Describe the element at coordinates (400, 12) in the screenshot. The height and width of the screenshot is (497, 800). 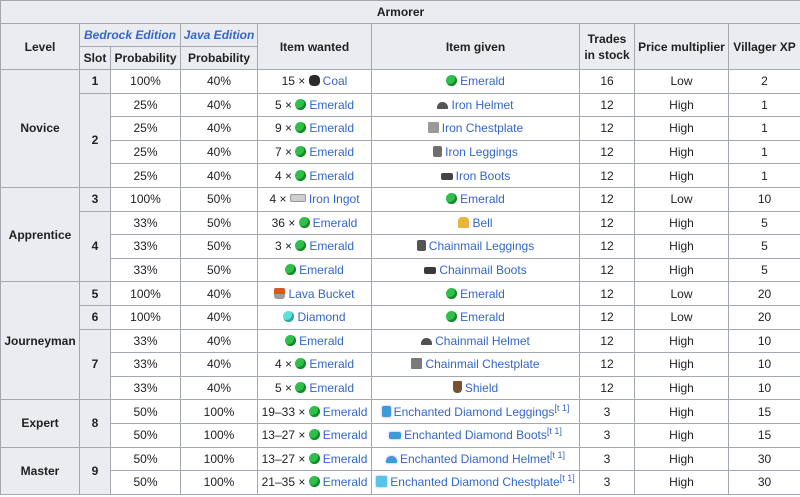
I see `table-title: Armorer` at that location.